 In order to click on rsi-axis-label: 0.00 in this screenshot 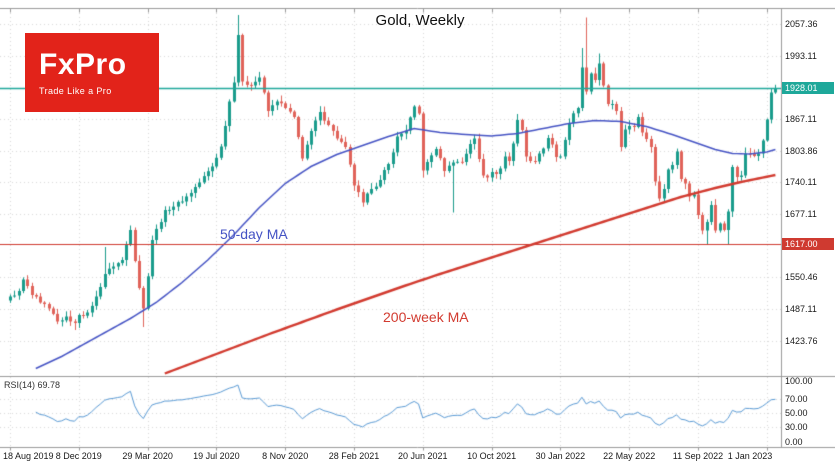, I will do `click(794, 442)`.